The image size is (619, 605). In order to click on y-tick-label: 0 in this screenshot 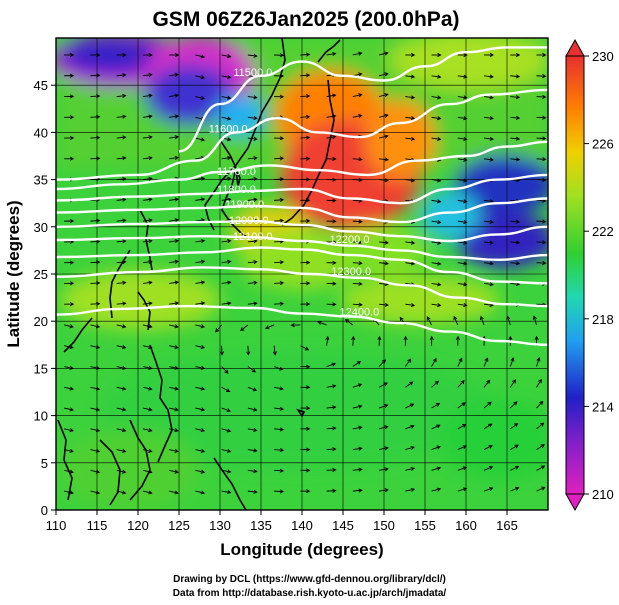, I will do `click(44, 510)`.